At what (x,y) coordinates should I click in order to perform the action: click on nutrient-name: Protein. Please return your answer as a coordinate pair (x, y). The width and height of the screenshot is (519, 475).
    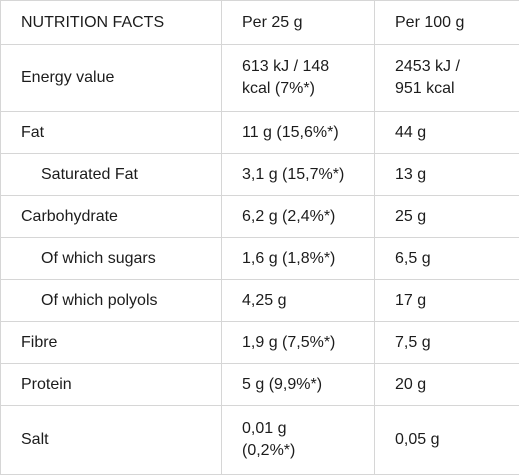
    Looking at the image, I should click on (111, 385).